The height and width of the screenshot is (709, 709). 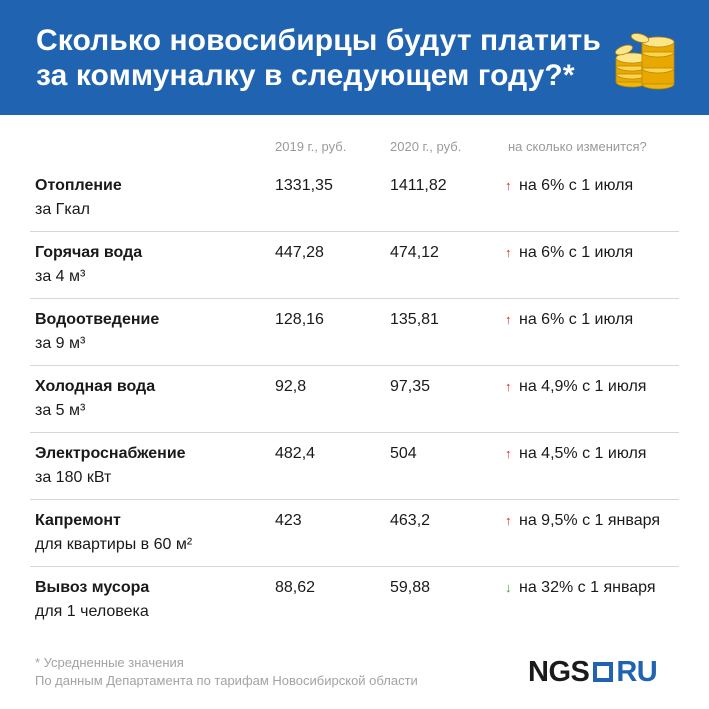 What do you see at coordinates (414, 319) in the screenshot?
I see `price-2020: 135,81` at bounding box center [414, 319].